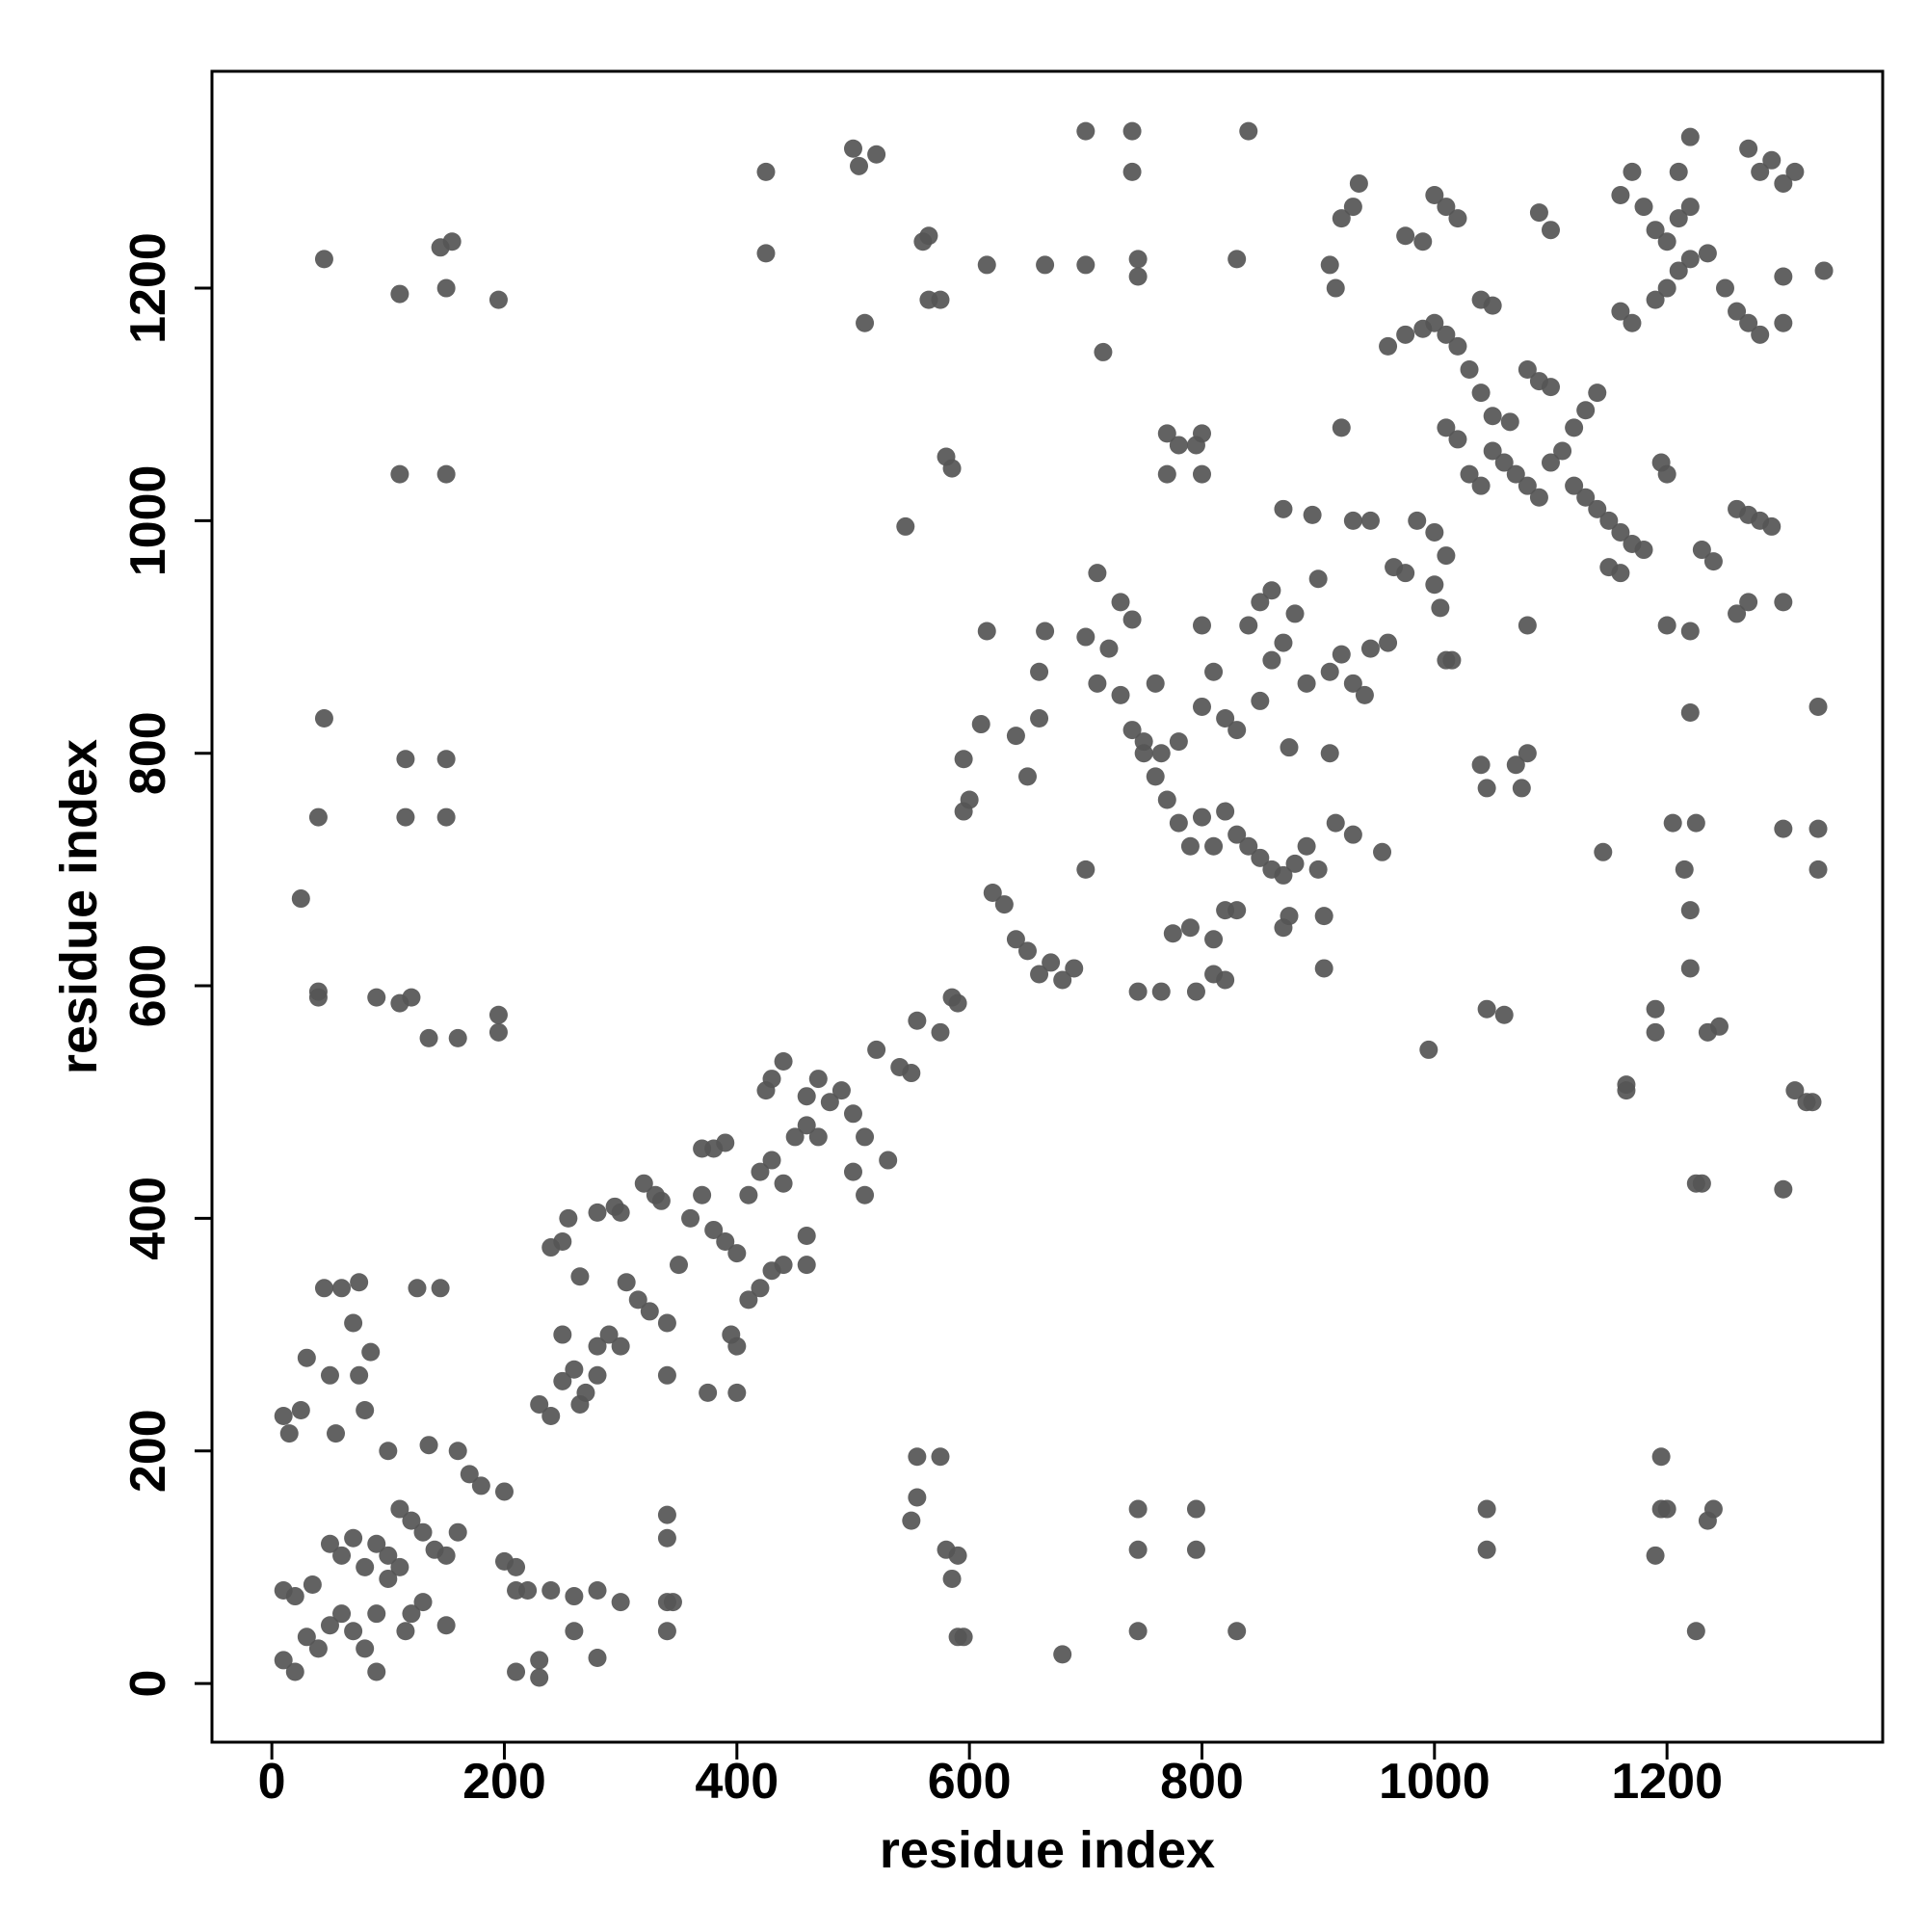 This screenshot has width=1927, height=1932. What do you see at coordinates (1048, 1850) in the screenshot?
I see `x-axis-title: residue index` at bounding box center [1048, 1850].